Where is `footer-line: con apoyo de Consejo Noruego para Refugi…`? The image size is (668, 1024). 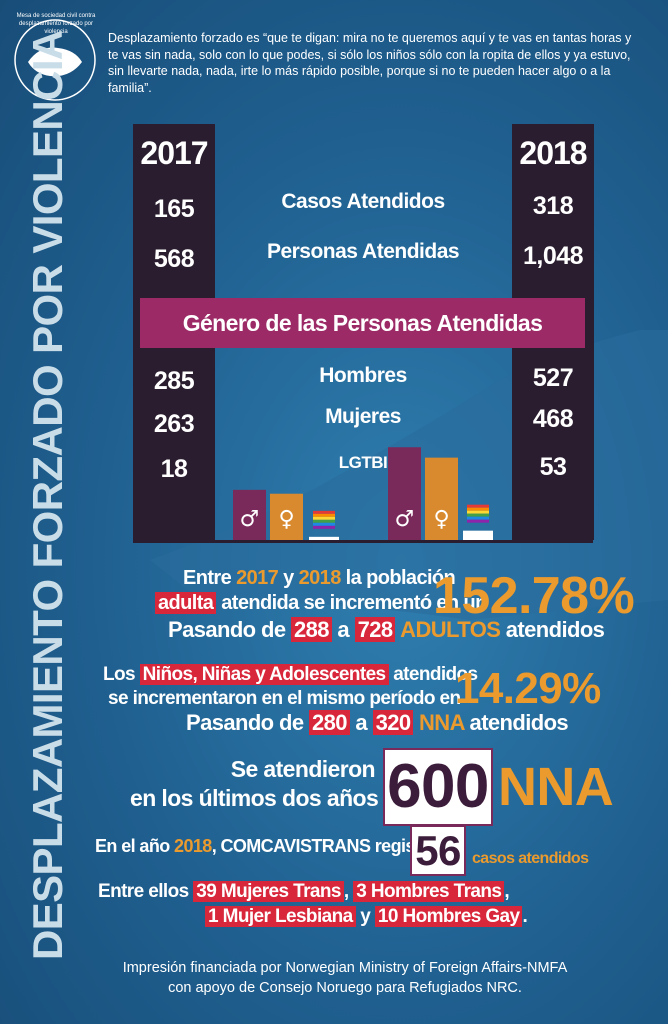 footer-line: con apoyo de Consejo Noruego para Refugi… is located at coordinates (345, 988).